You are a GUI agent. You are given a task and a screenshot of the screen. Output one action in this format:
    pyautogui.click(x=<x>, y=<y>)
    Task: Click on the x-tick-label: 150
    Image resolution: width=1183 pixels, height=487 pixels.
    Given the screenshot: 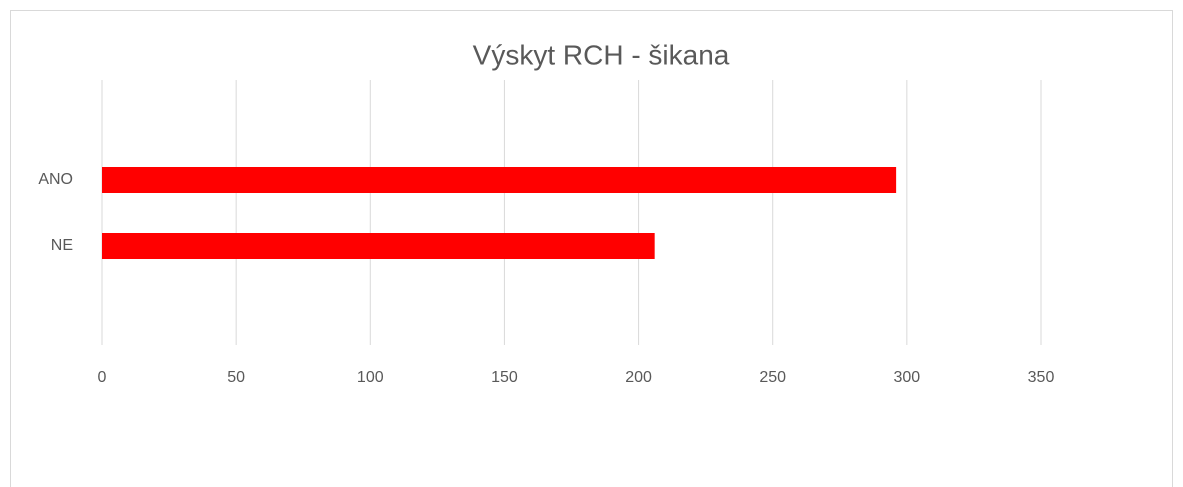 What is the action you would take?
    pyautogui.click(x=504, y=377)
    